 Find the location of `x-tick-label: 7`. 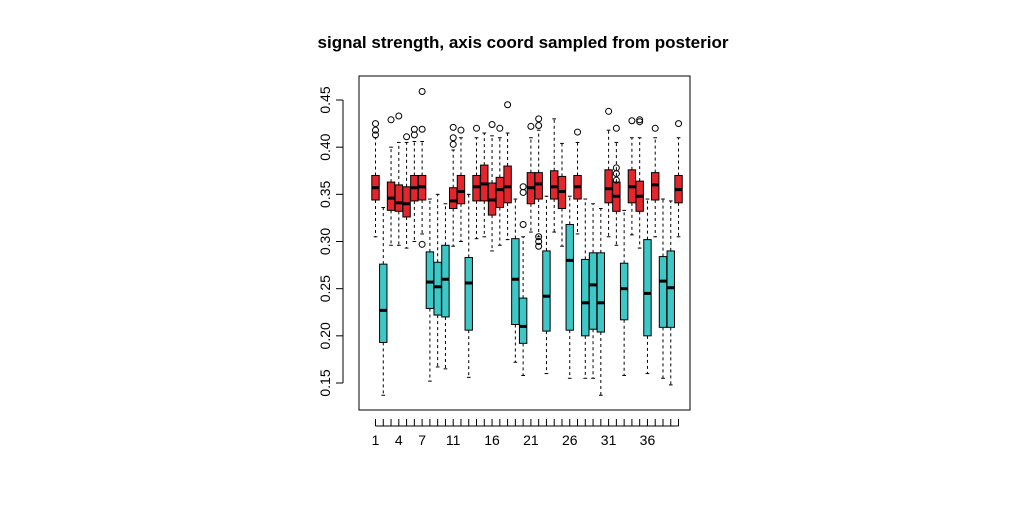

x-tick-label: 7 is located at coordinates (422, 440).